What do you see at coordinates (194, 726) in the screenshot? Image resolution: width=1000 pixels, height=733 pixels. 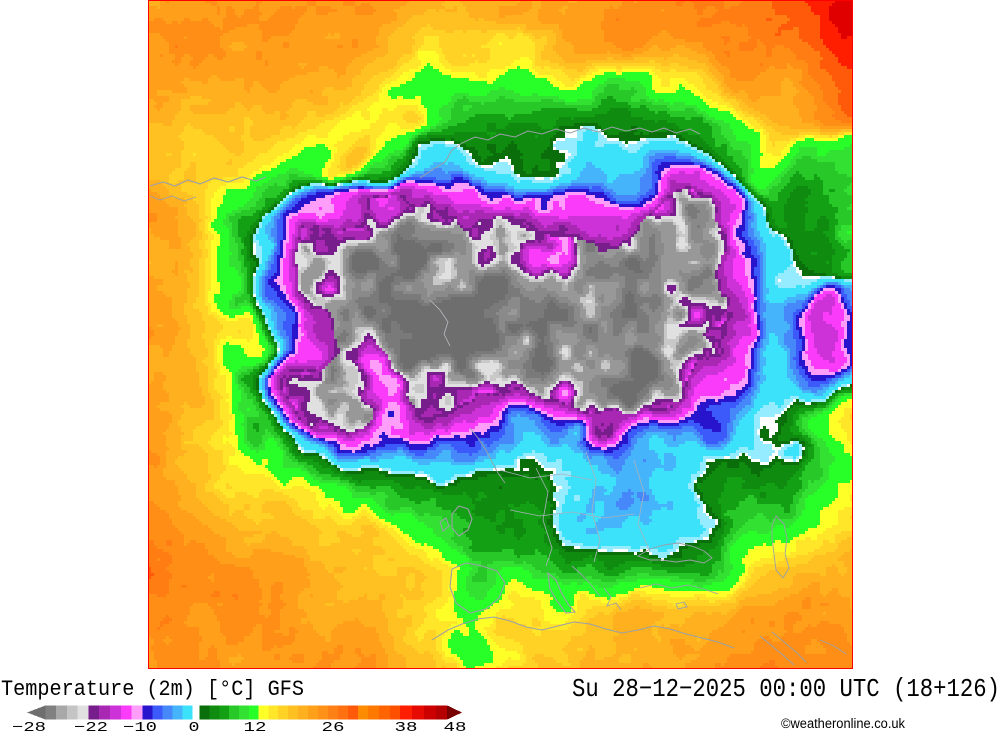 I see `svg-text: 0` at bounding box center [194, 726].